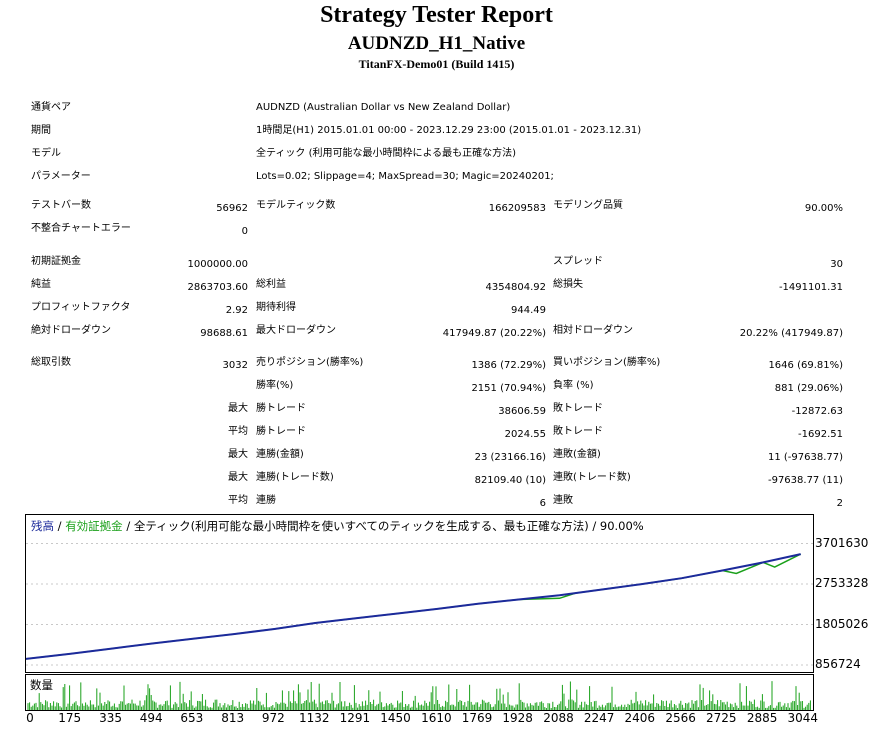 The height and width of the screenshot is (748, 887). I want to click on currency-pair-label: 通貨ペア, so click(51, 107).